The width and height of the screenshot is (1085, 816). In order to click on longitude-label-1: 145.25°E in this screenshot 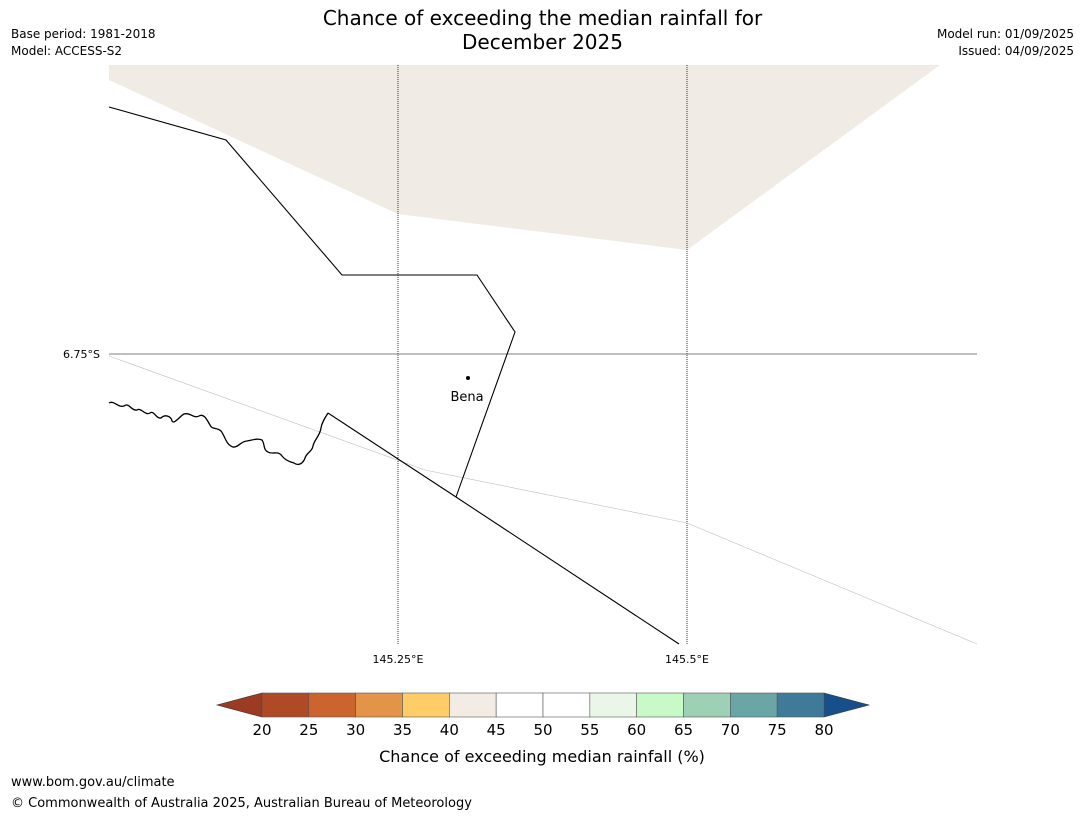, I will do `click(398, 659)`.